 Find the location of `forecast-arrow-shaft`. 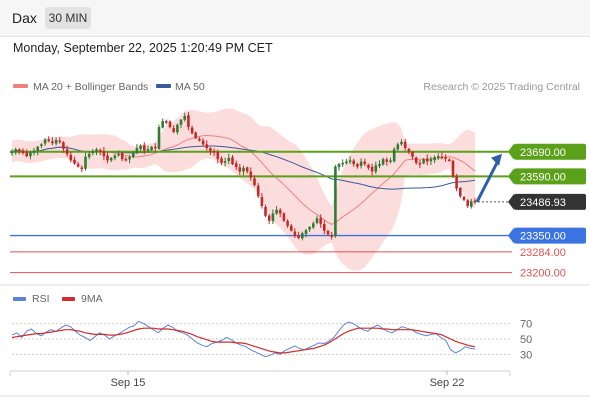

forecast-arrow-shaft is located at coordinates (488, 180).